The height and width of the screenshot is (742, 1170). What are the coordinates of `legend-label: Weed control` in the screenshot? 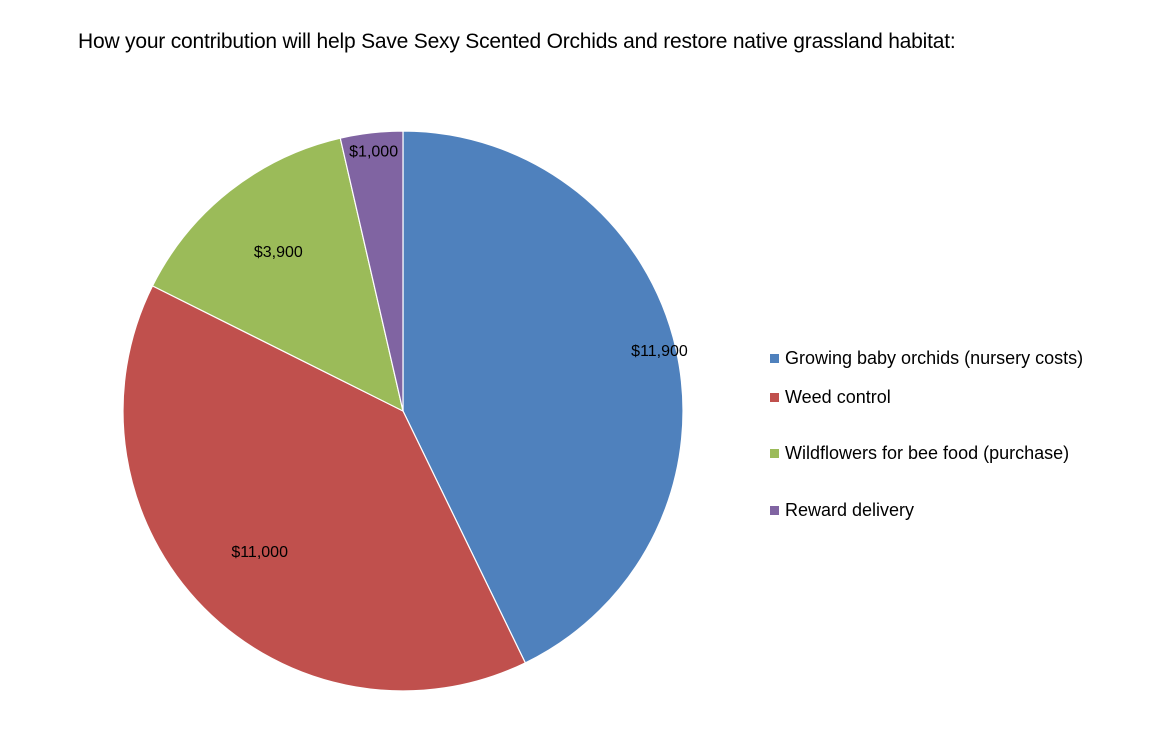 It's located at (838, 396).